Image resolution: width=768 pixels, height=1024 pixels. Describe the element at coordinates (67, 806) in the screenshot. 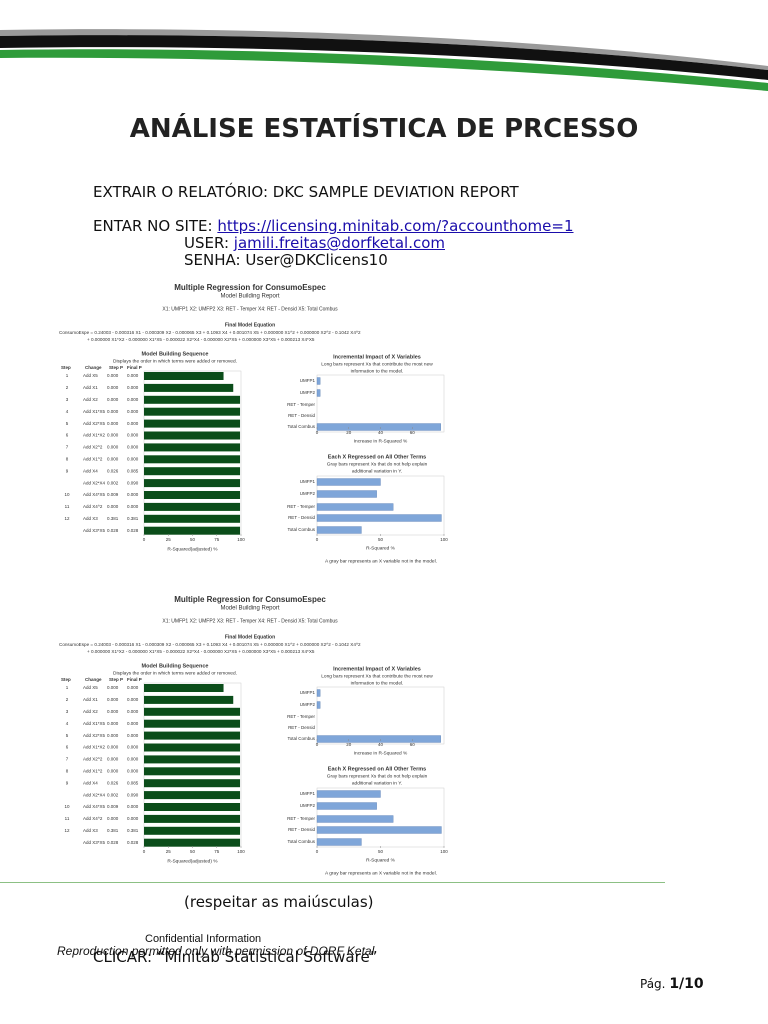

I see `step: 10` at that location.